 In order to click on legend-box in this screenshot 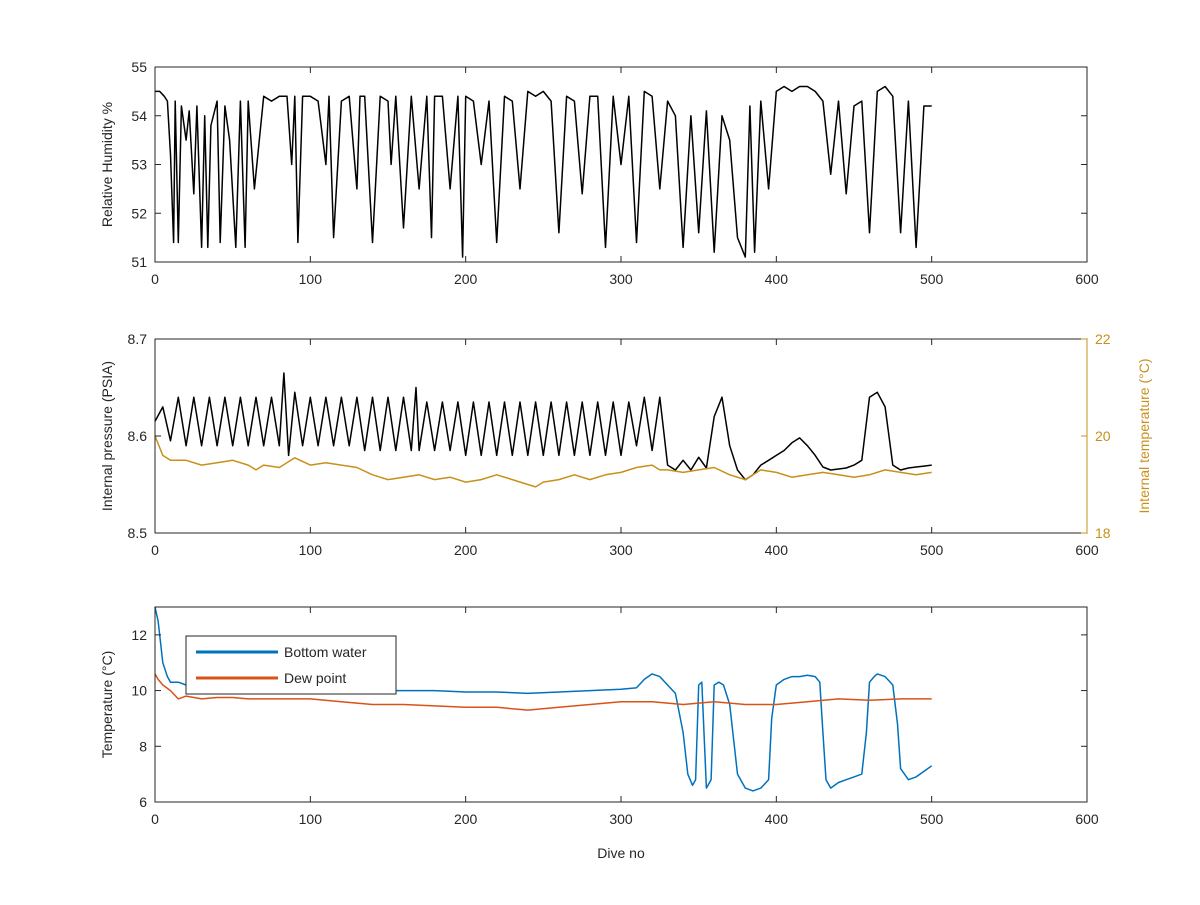, I will do `click(291, 665)`.